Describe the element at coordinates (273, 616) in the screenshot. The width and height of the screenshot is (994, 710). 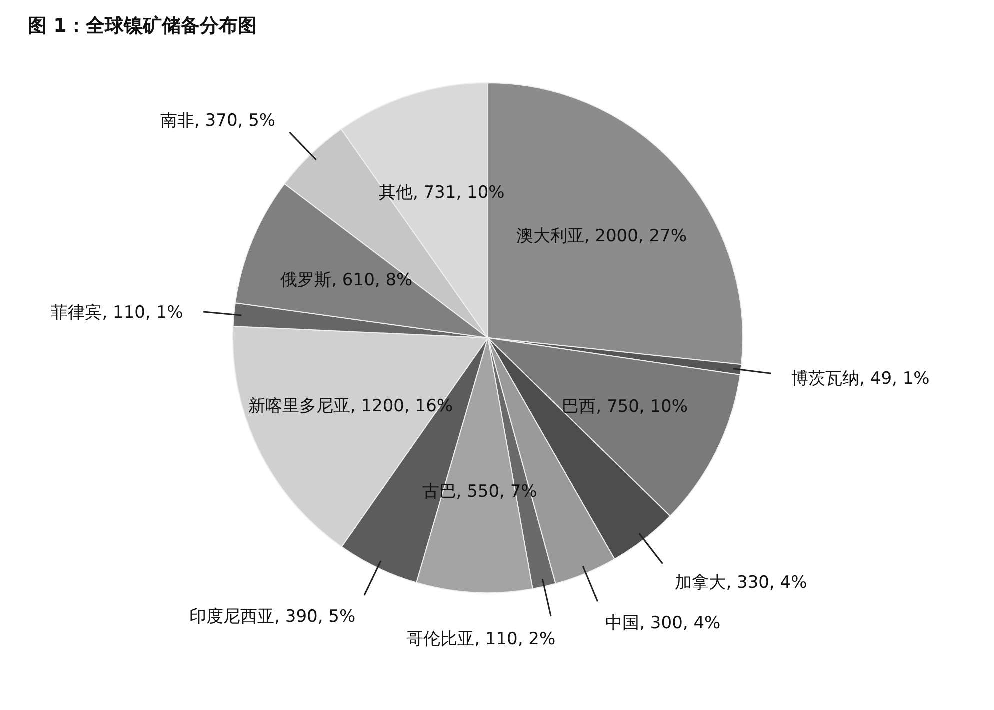
I see `slice-label: 印度尼西亚, 390, 5%` at that location.